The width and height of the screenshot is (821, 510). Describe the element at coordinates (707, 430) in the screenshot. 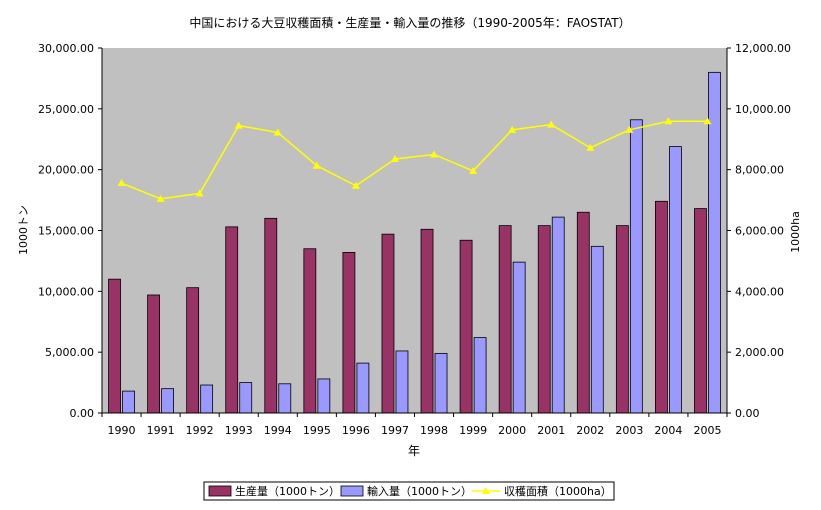

I see `x-tick-label: 2005` at that location.